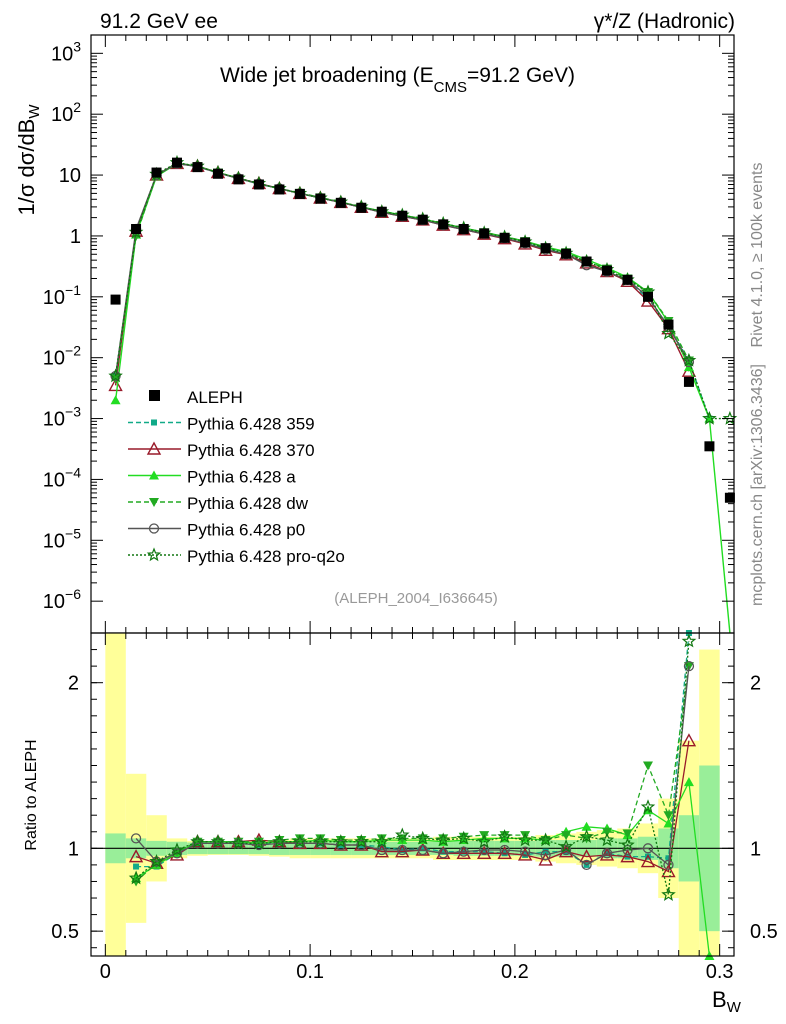 This screenshot has width=786, height=1024. Describe the element at coordinates (73, 290) in the screenshot. I see `y-tick-exponent: −1` at that location.